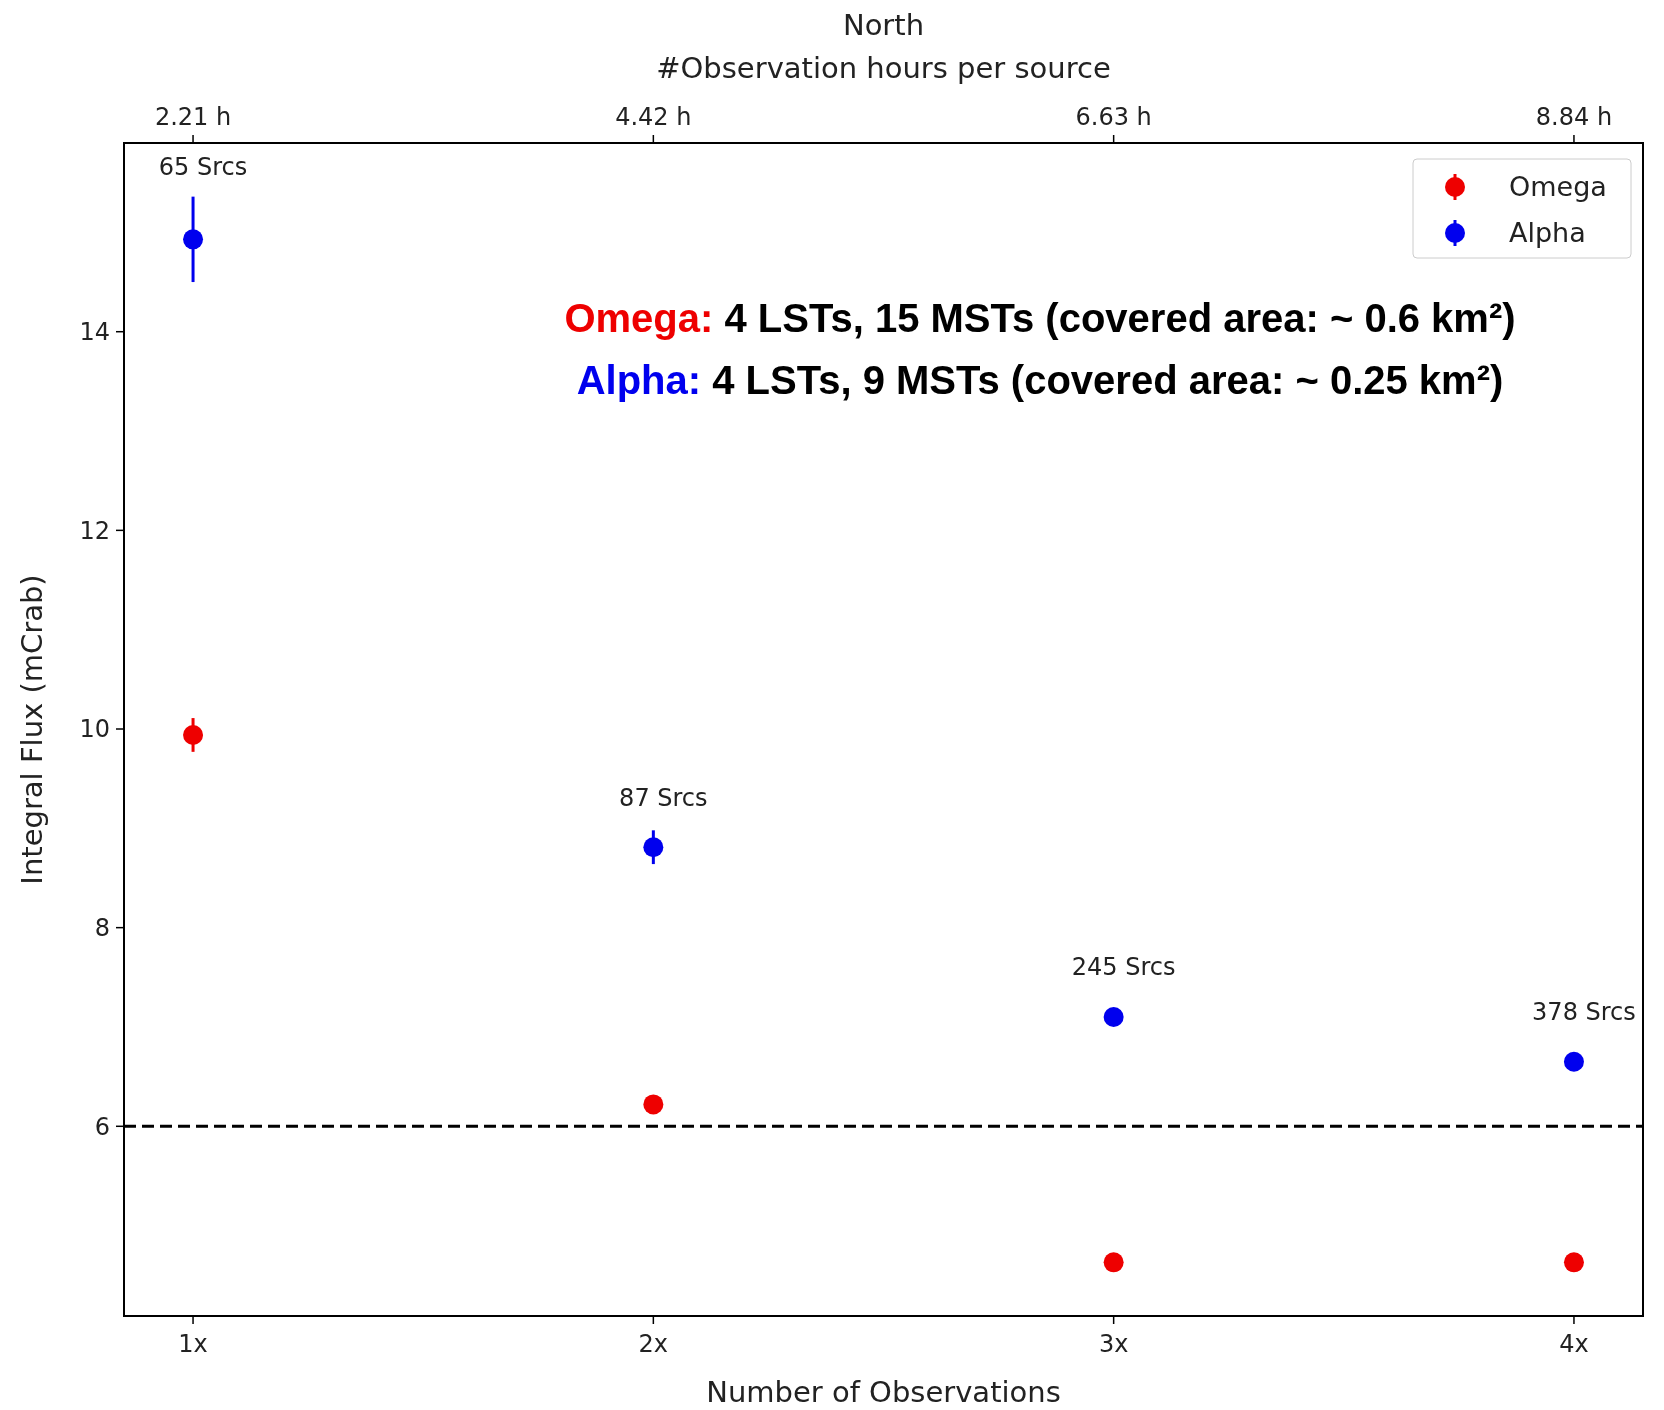 This screenshot has height=1410, width=1664. What do you see at coordinates (102, 928) in the screenshot?
I see `y-tick-label: 8` at bounding box center [102, 928].